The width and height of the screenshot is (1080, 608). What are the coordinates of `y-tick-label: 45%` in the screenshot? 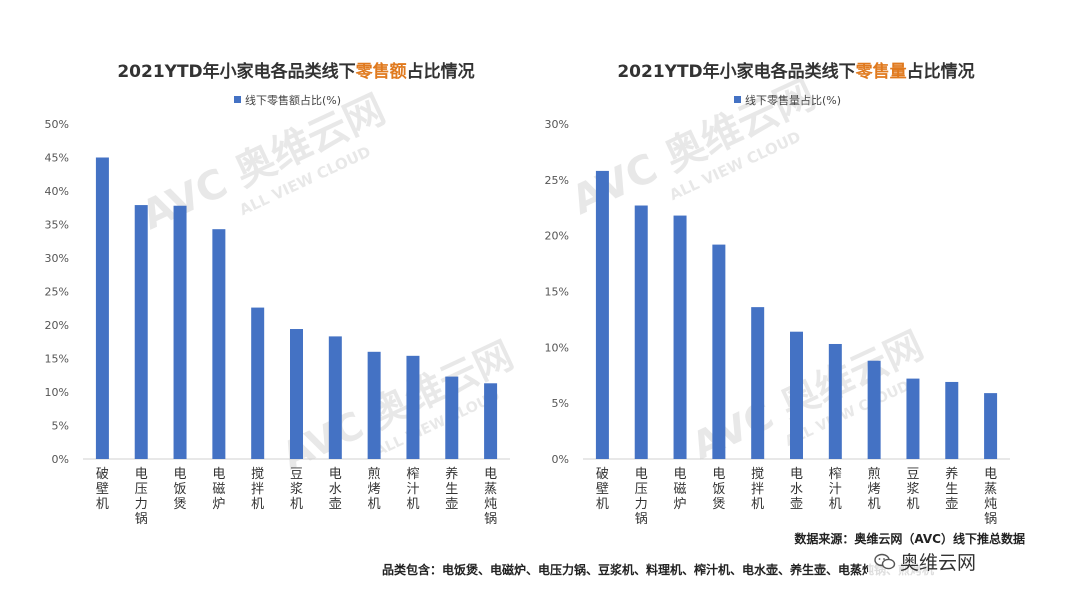 It's located at (57, 158).